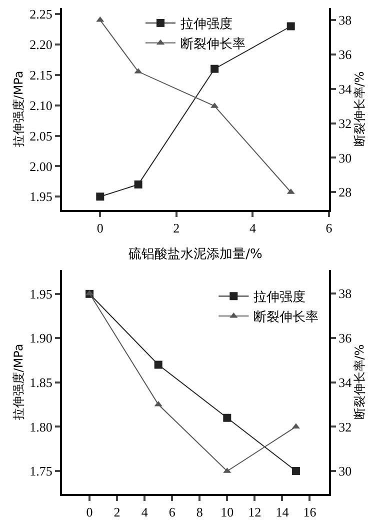 The width and height of the screenshot is (391, 524). What do you see at coordinates (41, 382) in the screenshot?
I see `y-tick-label: 1.85` at bounding box center [41, 382].